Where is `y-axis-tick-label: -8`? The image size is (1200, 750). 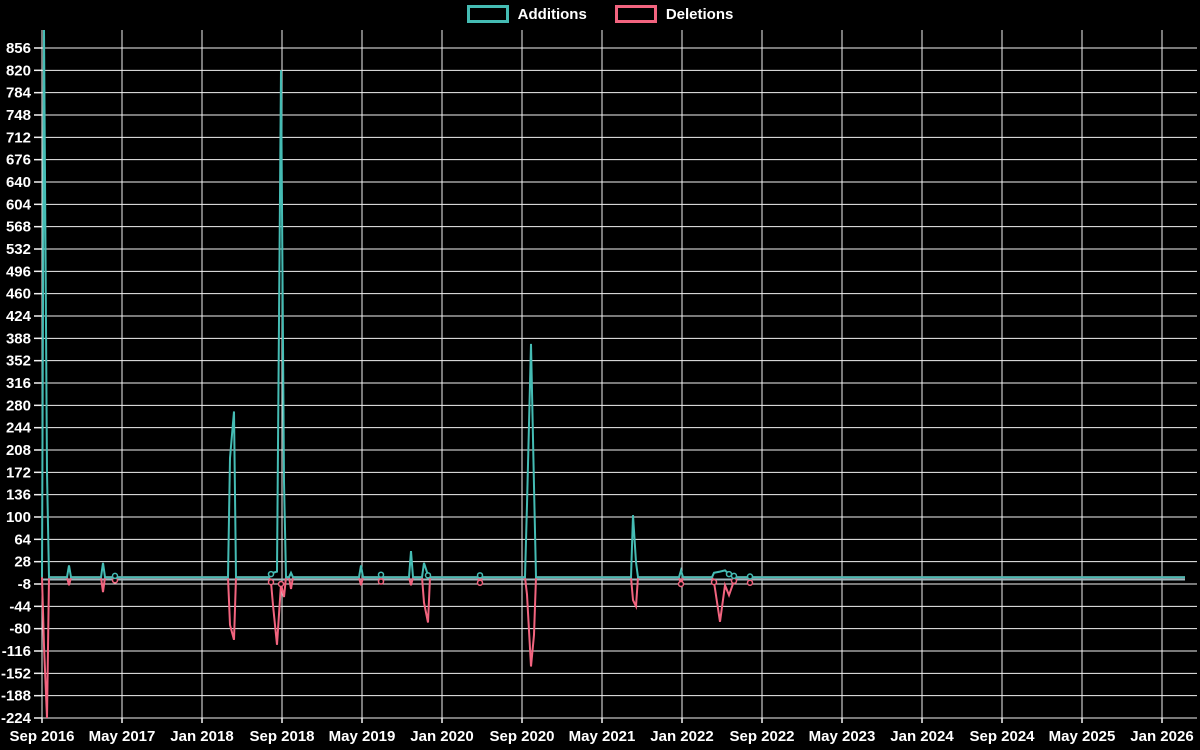 y-axis-tick-label: -8 is located at coordinates (24, 584).